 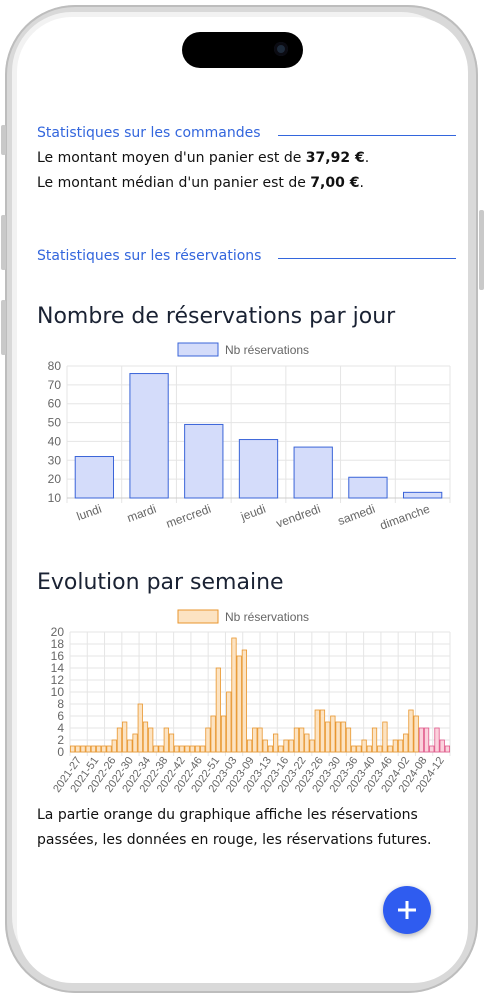 What do you see at coordinates (367, 135) in the screenshot?
I see `orders-section-divider` at bounding box center [367, 135].